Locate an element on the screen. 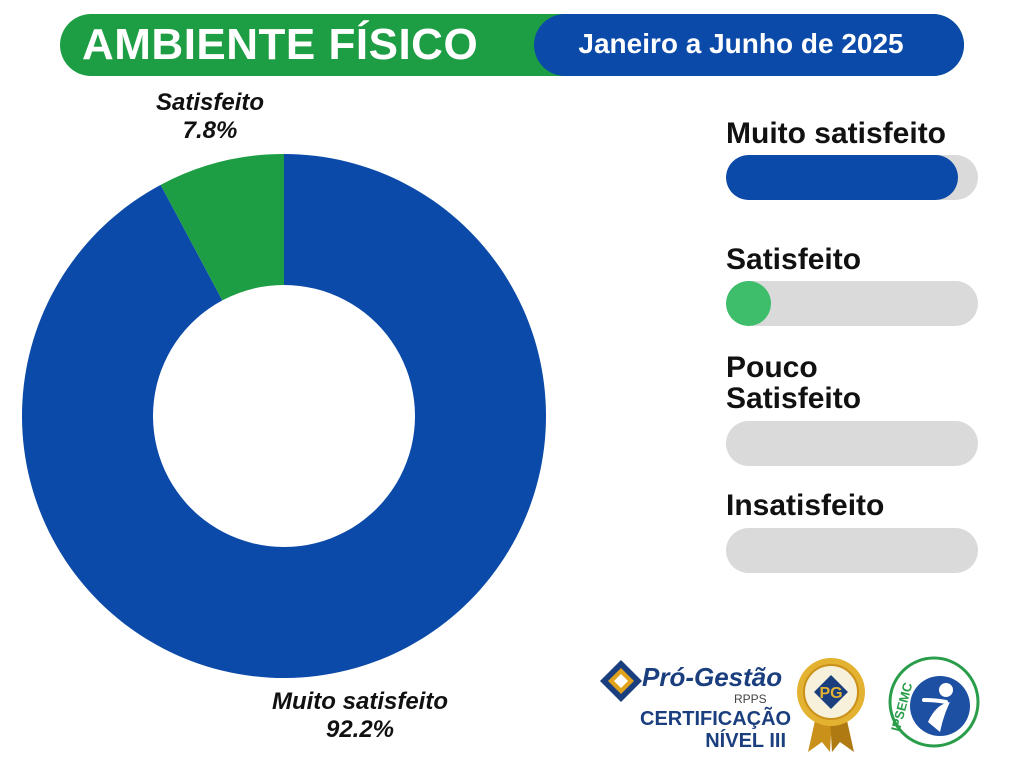  legend-item-insatisfeito: Insatisfeito is located at coordinates (852, 531).